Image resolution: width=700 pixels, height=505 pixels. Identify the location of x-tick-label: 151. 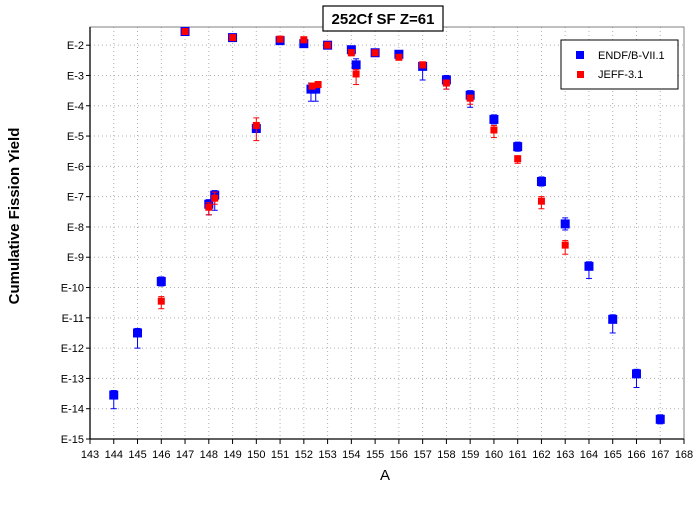
(280, 455).